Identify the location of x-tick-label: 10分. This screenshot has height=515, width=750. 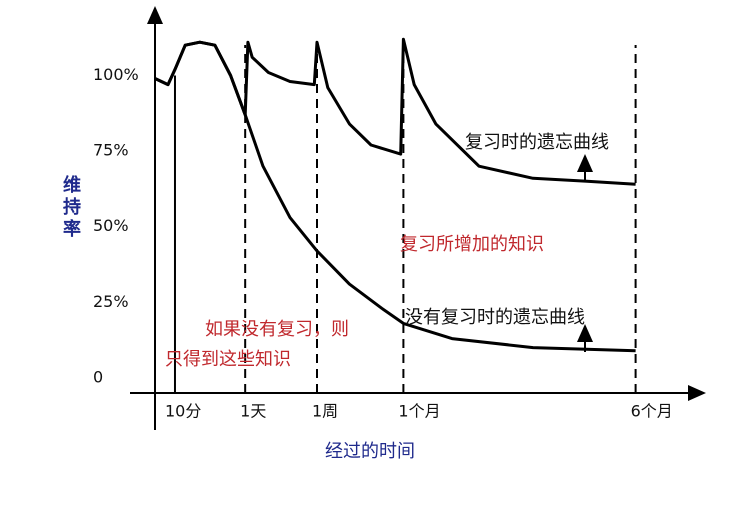
(183, 411).